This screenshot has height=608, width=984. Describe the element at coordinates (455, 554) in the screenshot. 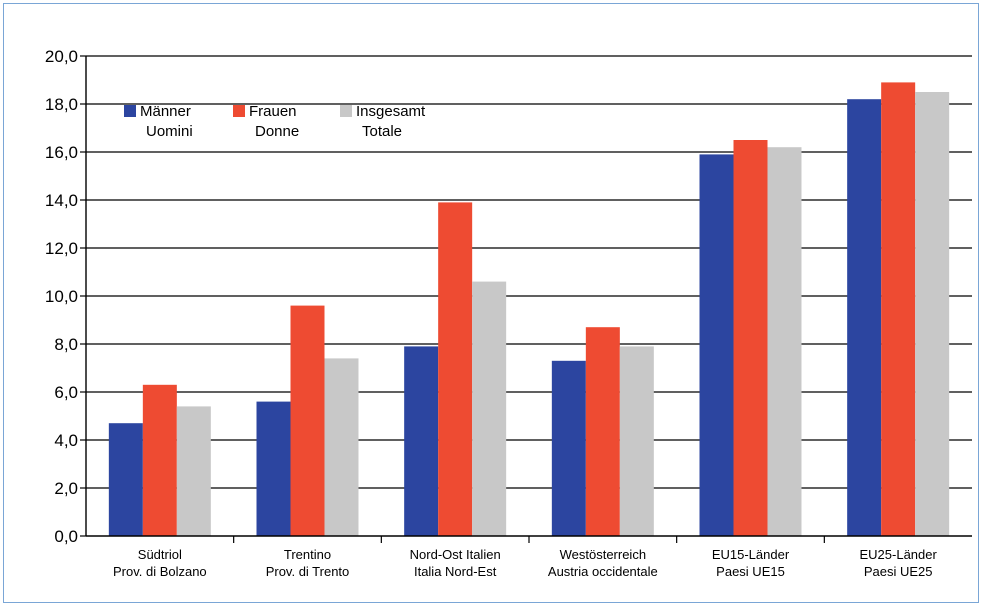

I see `x-category-label: Nord-Ost Italien` at that location.